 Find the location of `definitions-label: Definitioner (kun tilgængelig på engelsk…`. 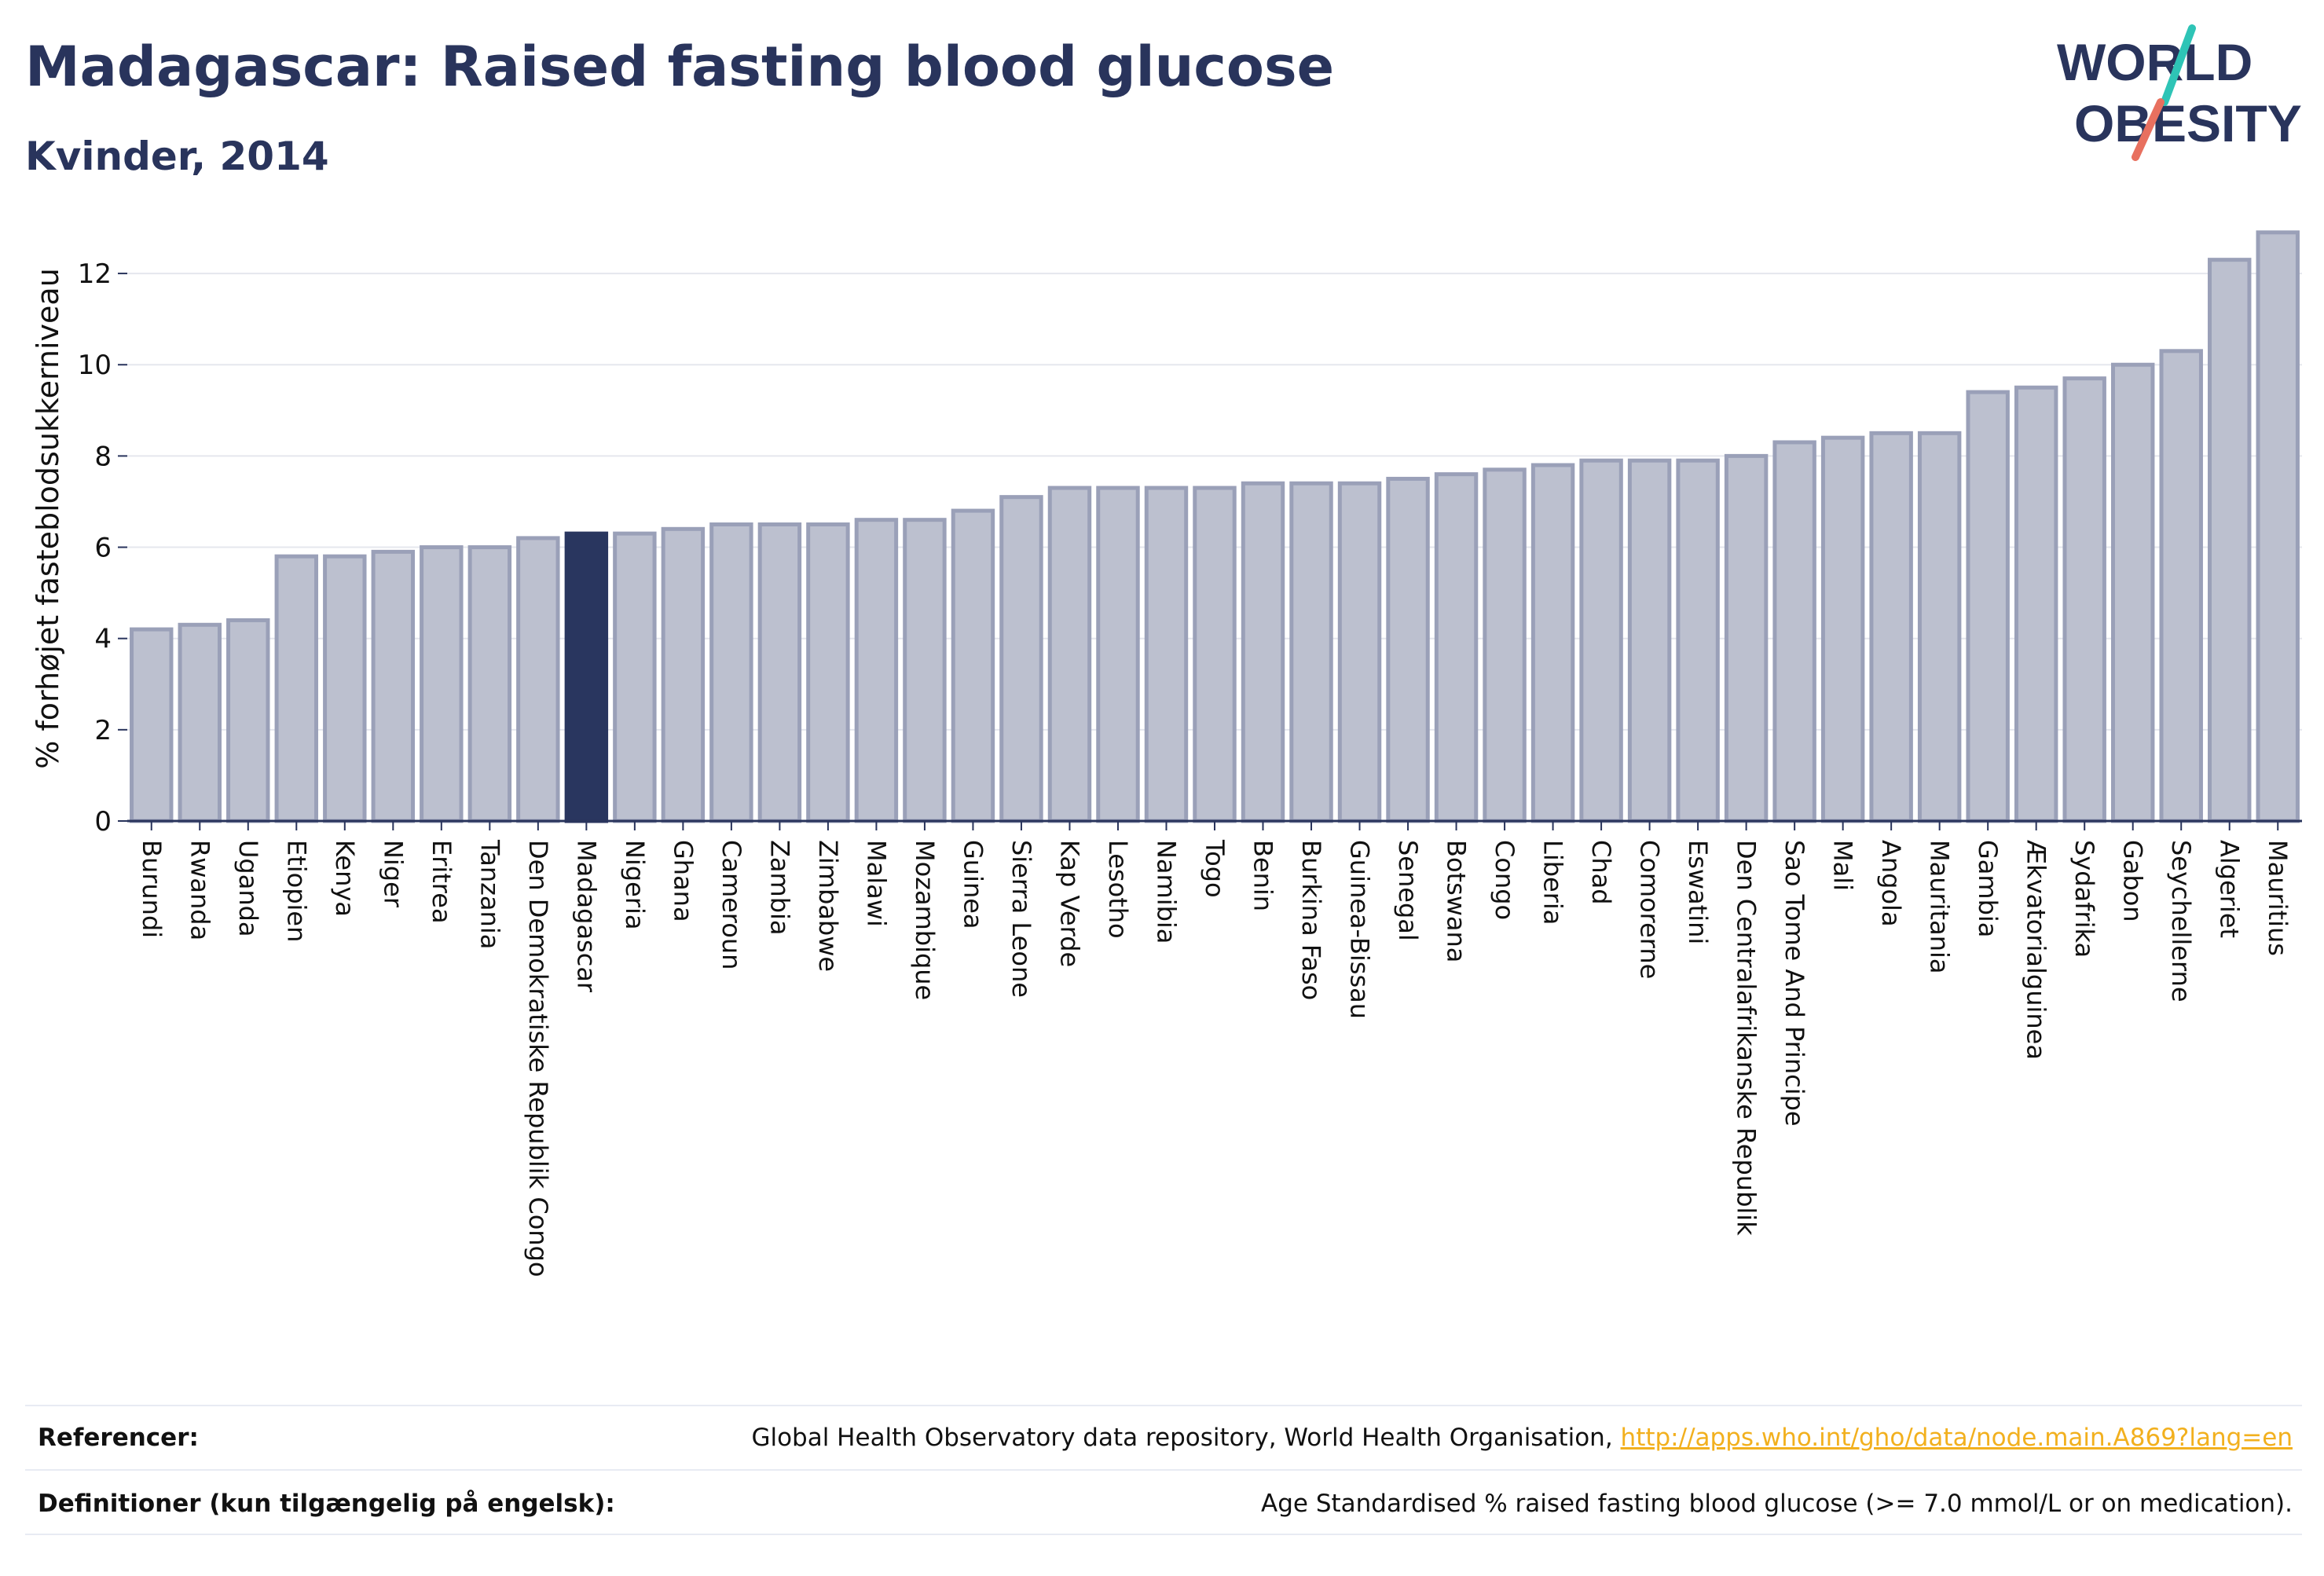

definitions-label: Definitioner (kun tilgængelig på engelsk… is located at coordinates (326, 1504).